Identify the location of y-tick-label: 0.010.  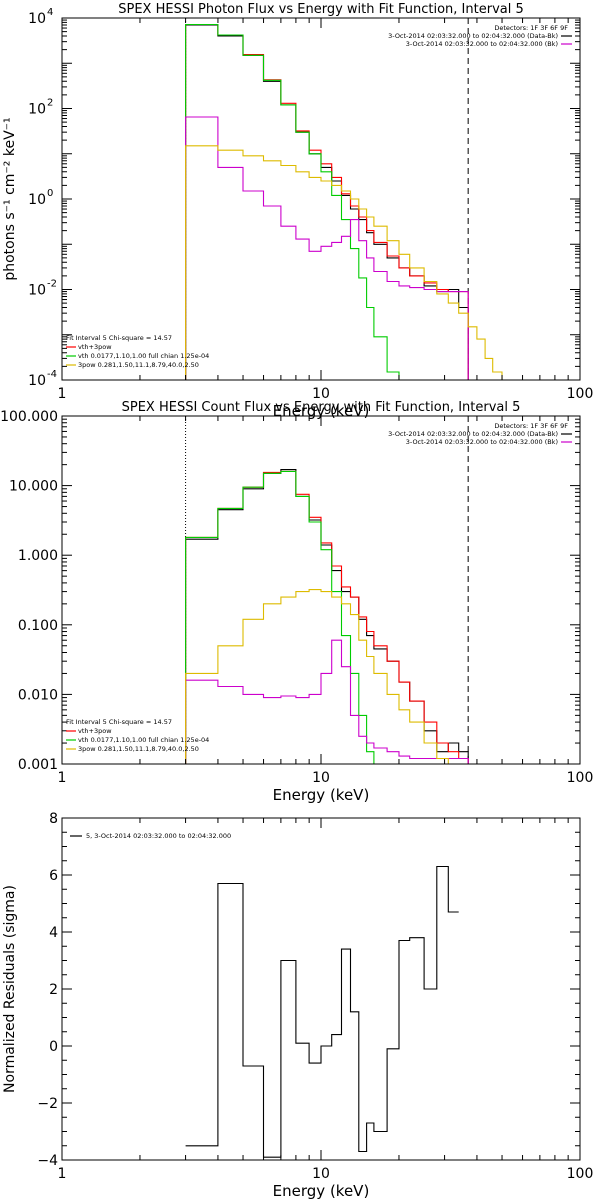
(38, 695).